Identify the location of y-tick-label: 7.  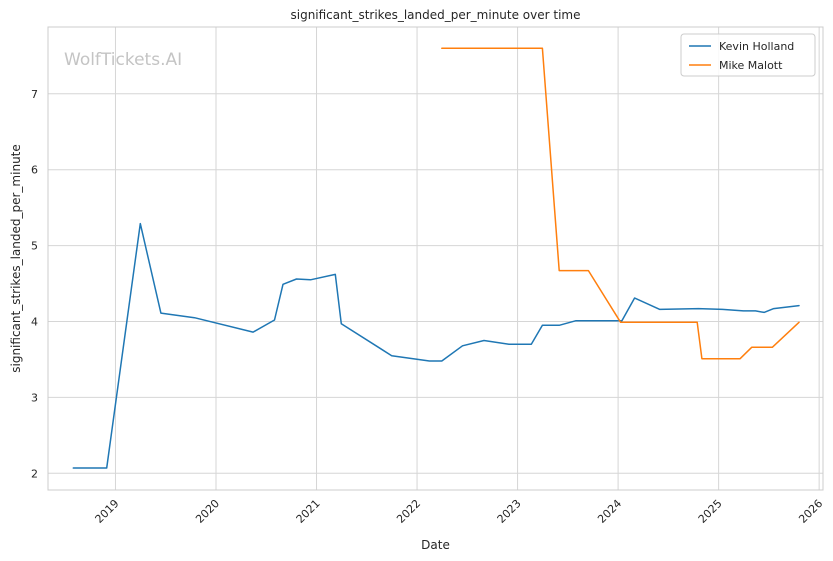
(34, 94).